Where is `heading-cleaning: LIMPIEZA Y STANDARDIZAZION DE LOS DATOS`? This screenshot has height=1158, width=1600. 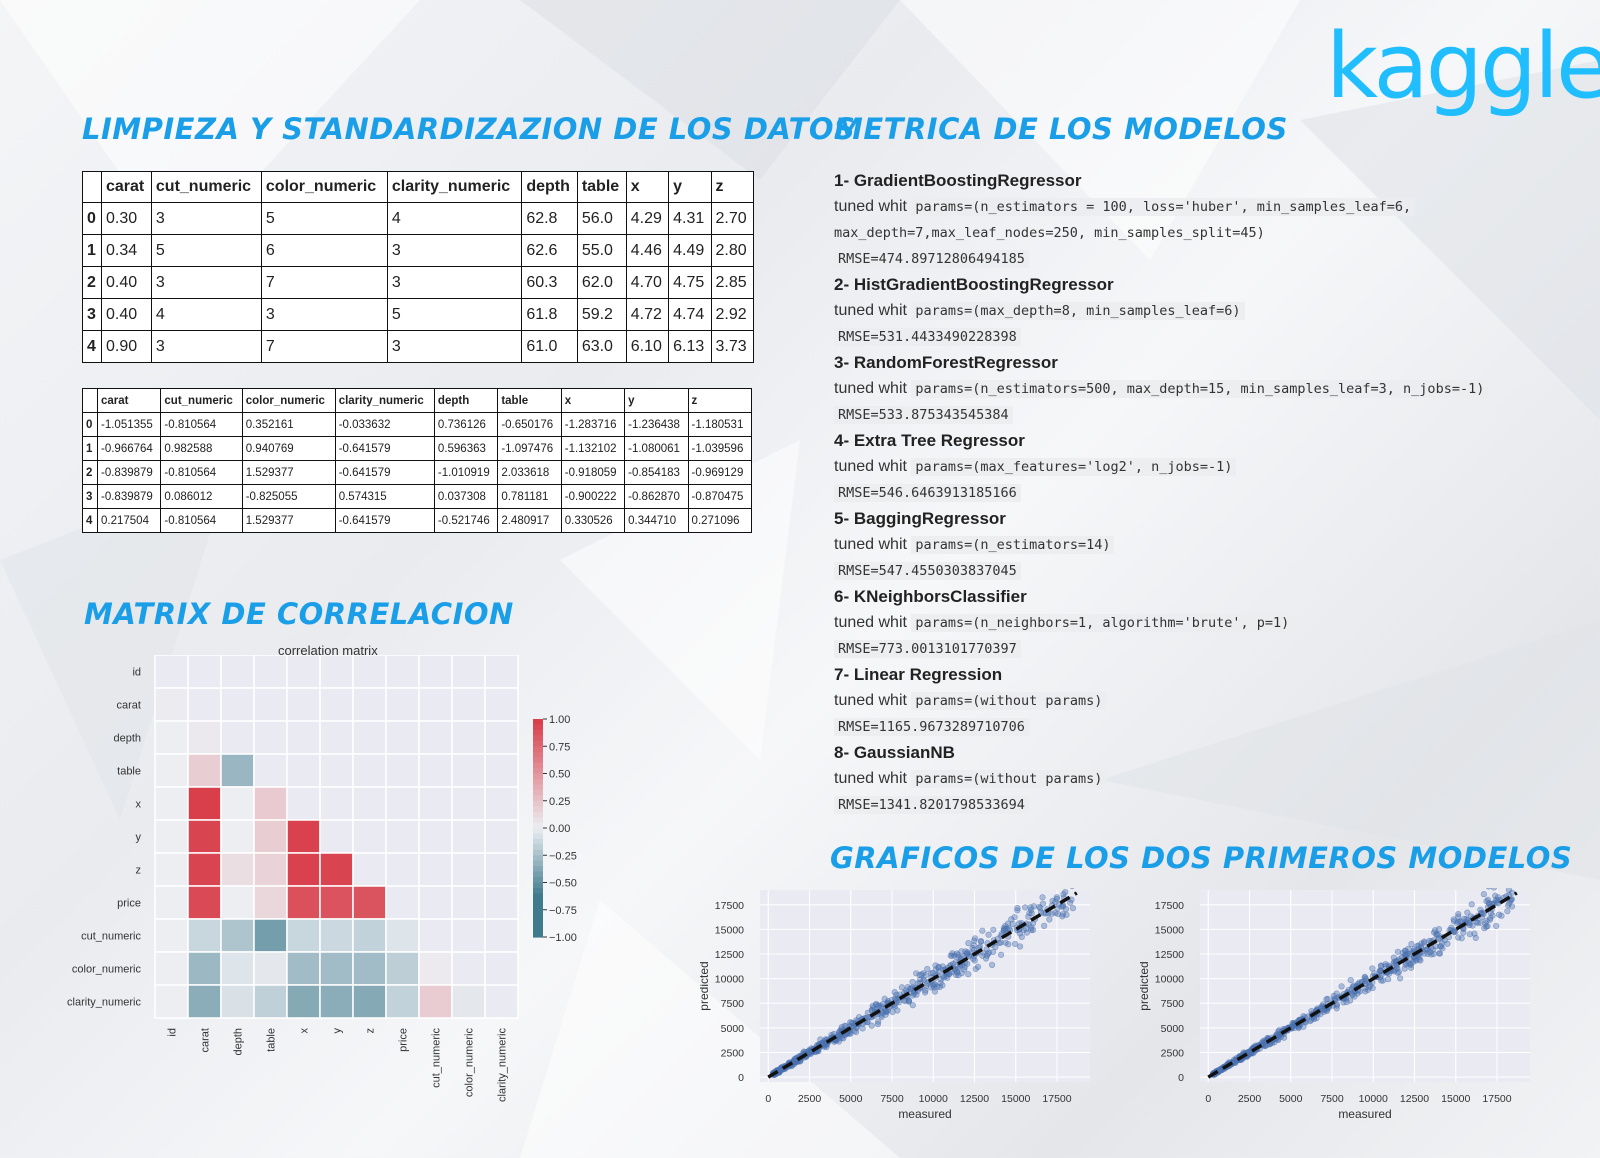 heading-cleaning: LIMPIEZA Y STANDARDIZAZION DE LOS DATOS is located at coordinates (469, 129).